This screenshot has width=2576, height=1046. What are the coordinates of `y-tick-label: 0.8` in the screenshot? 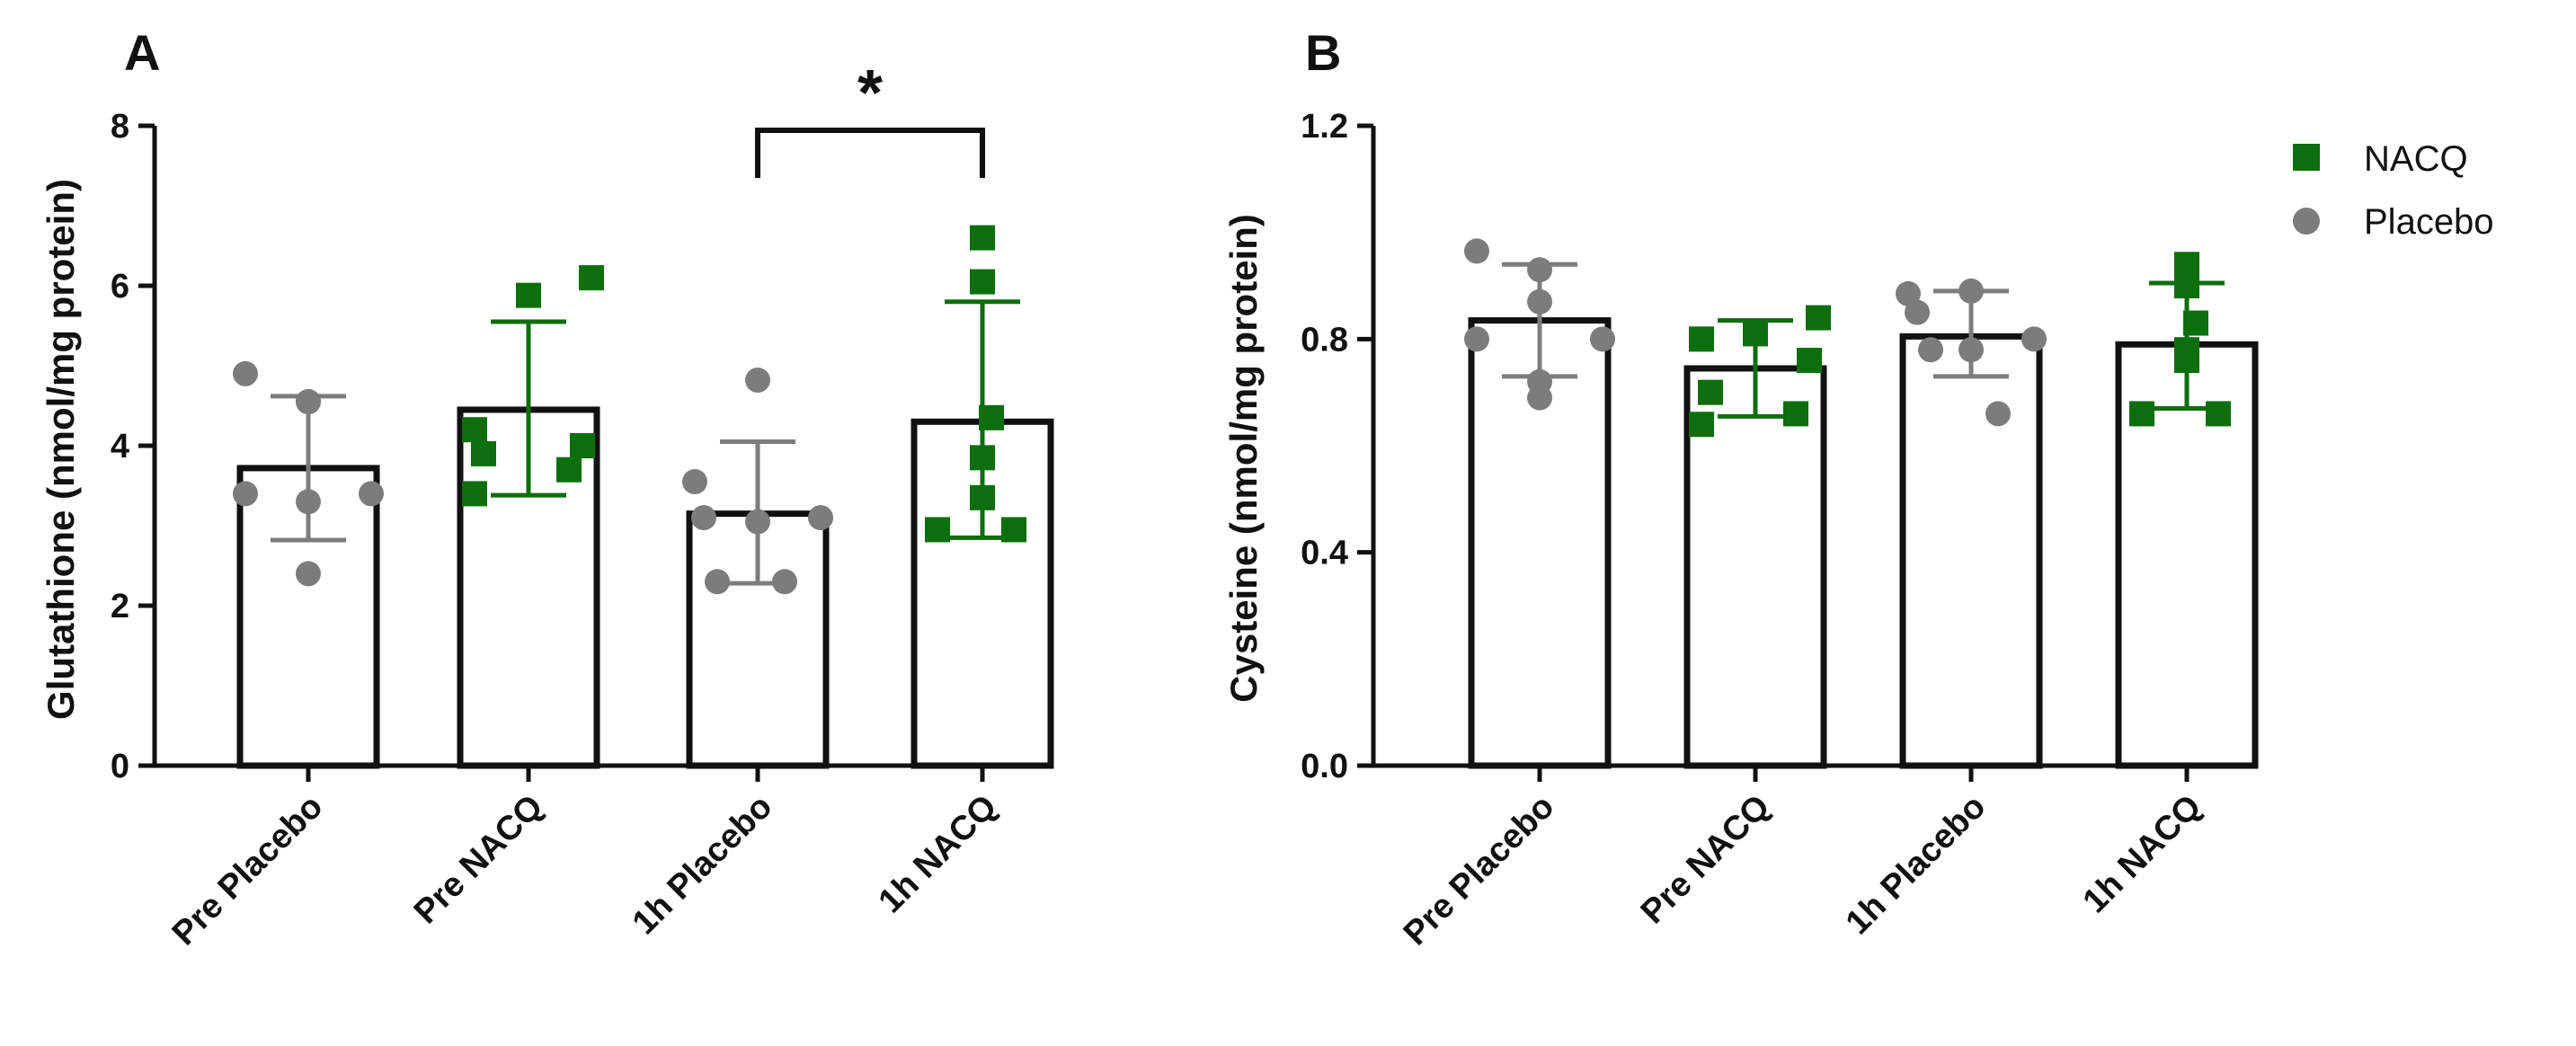 It's located at (1324, 340).